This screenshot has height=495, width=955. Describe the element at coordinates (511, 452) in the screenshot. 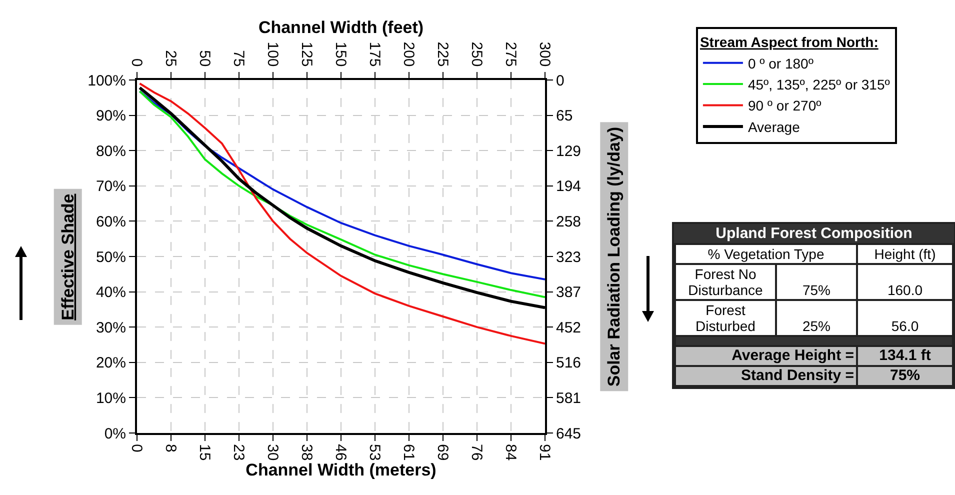

I see `x-tick-label: 84` at that location.